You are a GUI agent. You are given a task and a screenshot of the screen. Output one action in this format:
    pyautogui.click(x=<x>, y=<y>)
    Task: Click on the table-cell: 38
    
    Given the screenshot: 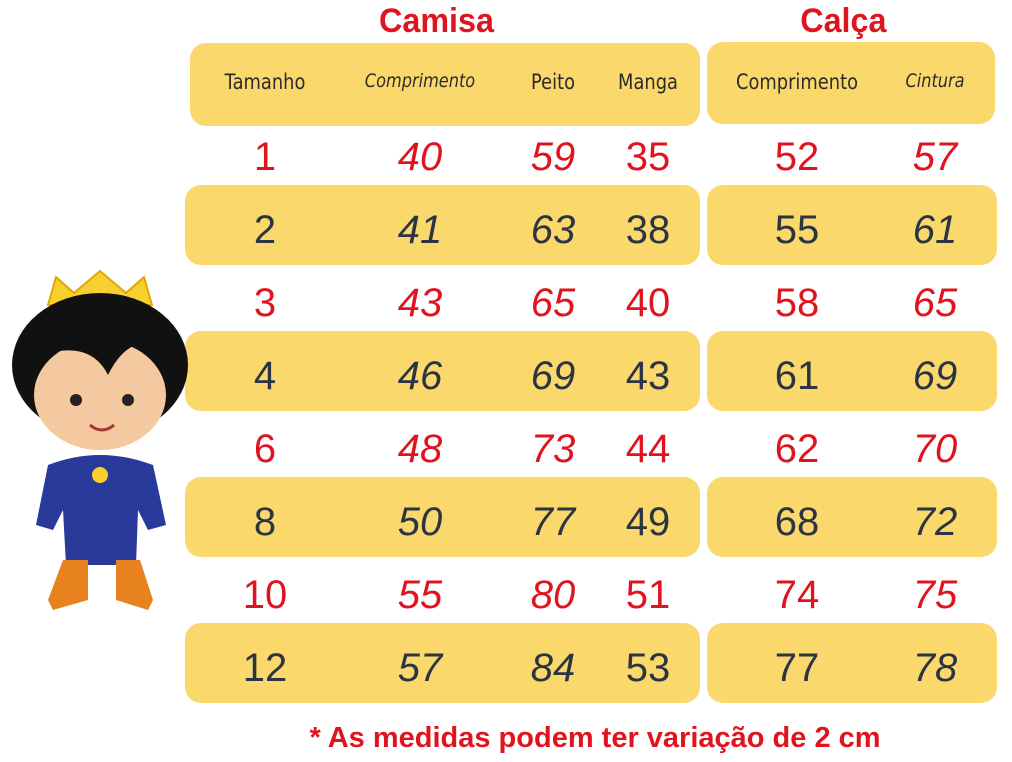 What is the action you would take?
    pyautogui.click(x=648, y=230)
    